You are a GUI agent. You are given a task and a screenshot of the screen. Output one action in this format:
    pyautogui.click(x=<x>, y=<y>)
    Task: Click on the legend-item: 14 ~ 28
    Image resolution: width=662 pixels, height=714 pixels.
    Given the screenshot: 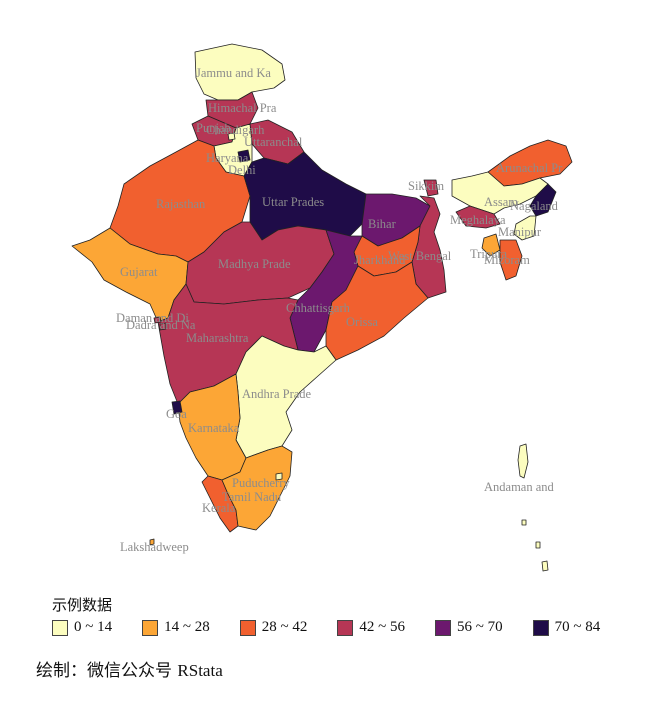 What is the action you would take?
    pyautogui.click(x=176, y=627)
    